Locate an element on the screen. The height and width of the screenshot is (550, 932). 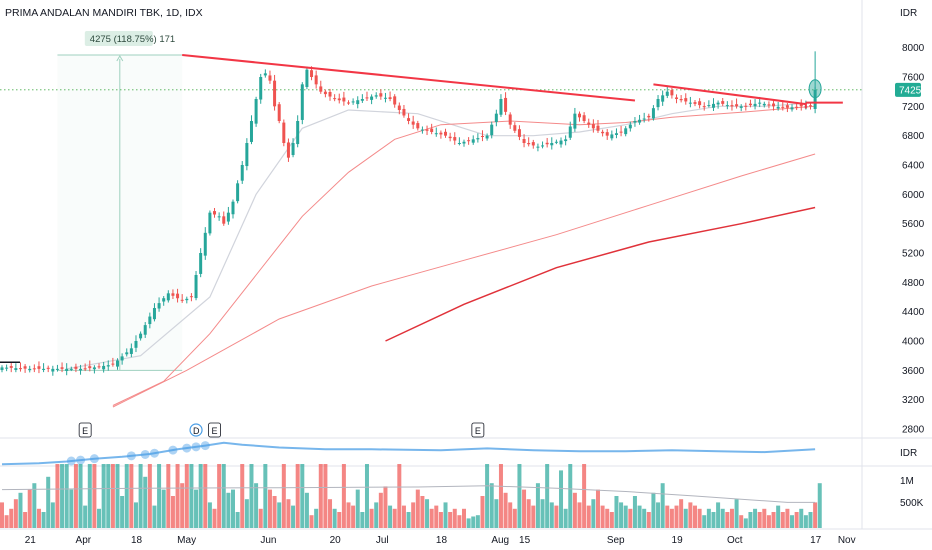
time-axis: 21 Apr 18 May Jun 20 Jul 18 Aug 15 Sep 19 Oct 17 Nov is located at coordinates (440, 540).